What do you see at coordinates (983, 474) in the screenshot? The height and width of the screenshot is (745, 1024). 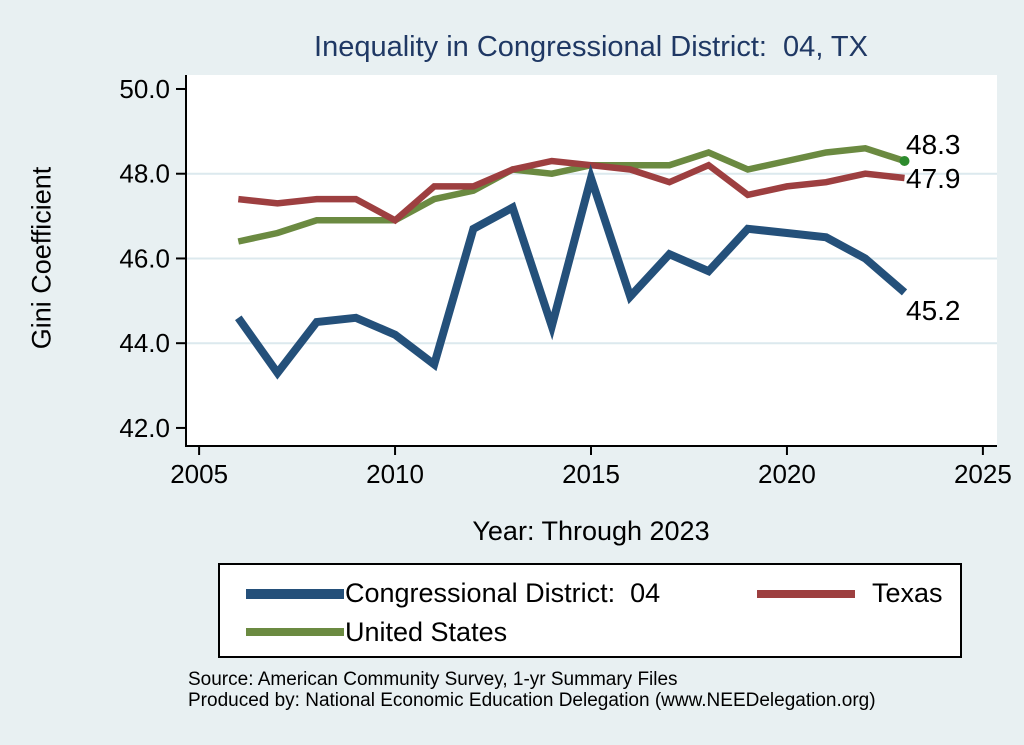 I see `x-tick-label-2025: 2025` at bounding box center [983, 474].